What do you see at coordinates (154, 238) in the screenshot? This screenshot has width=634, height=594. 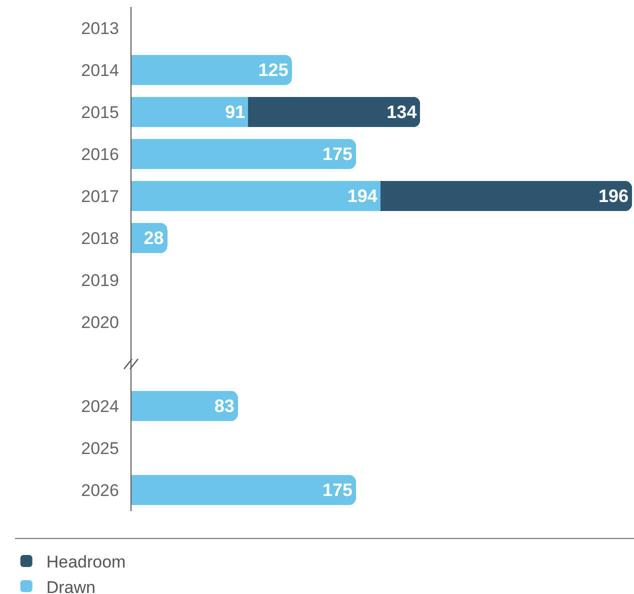 I see `data-label: 28` at bounding box center [154, 238].